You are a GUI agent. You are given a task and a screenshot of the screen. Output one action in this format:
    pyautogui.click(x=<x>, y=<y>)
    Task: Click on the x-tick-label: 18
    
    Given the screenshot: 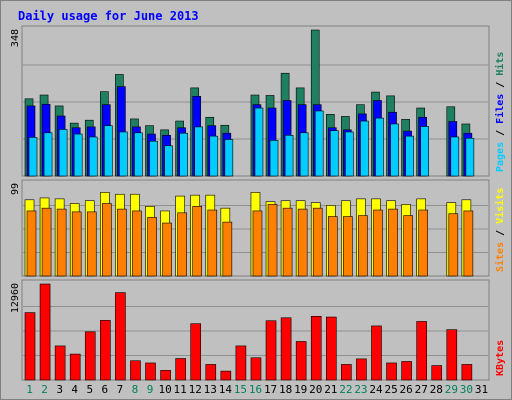 What is the action you would take?
    pyautogui.click(x=285, y=389)
    